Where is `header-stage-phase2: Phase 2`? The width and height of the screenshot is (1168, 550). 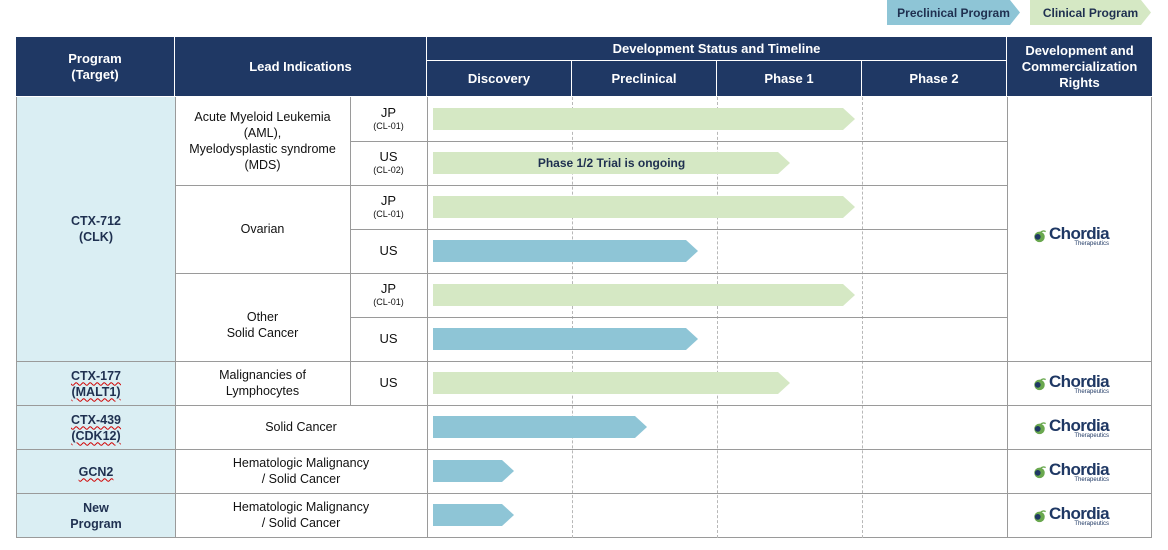
header-stage-phase2: Phase 2 is located at coordinates (934, 79).